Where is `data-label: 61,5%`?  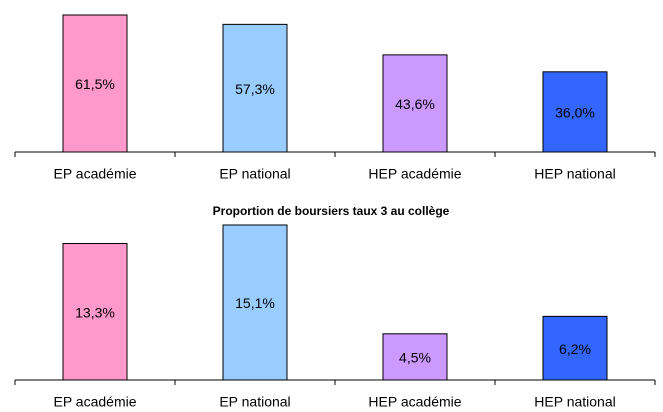
data-label: 61,5% is located at coordinates (95, 84).